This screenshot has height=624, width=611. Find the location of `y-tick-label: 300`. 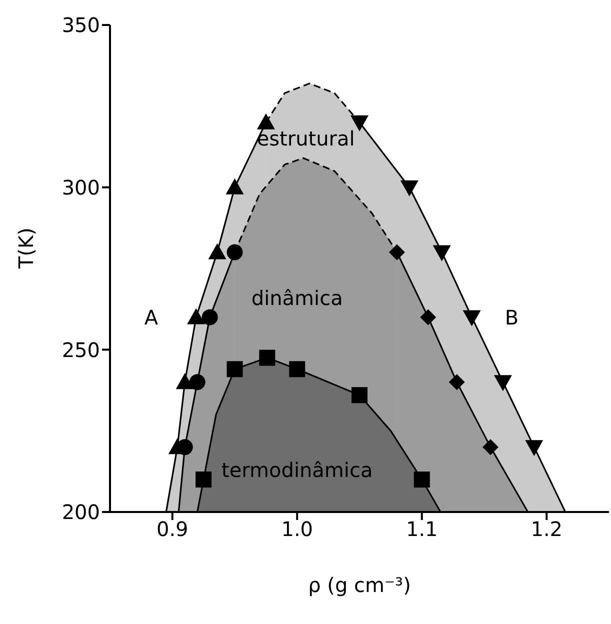

y-tick-label: 300 is located at coordinates (81, 187).